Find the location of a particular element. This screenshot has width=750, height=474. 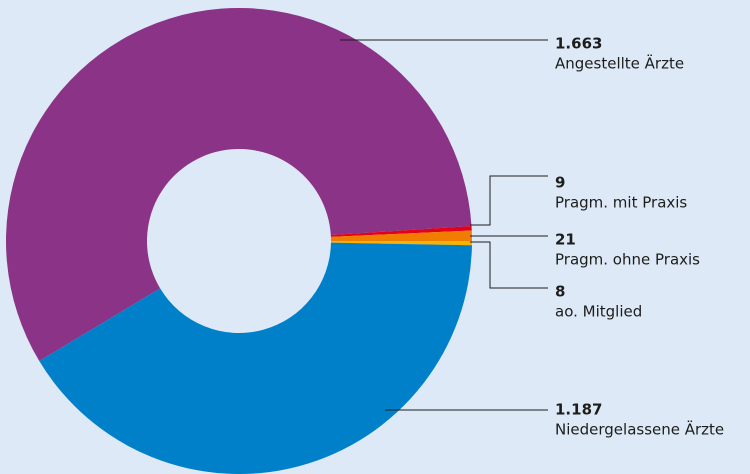

value-label: 1.187 is located at coordinates (578, 410).